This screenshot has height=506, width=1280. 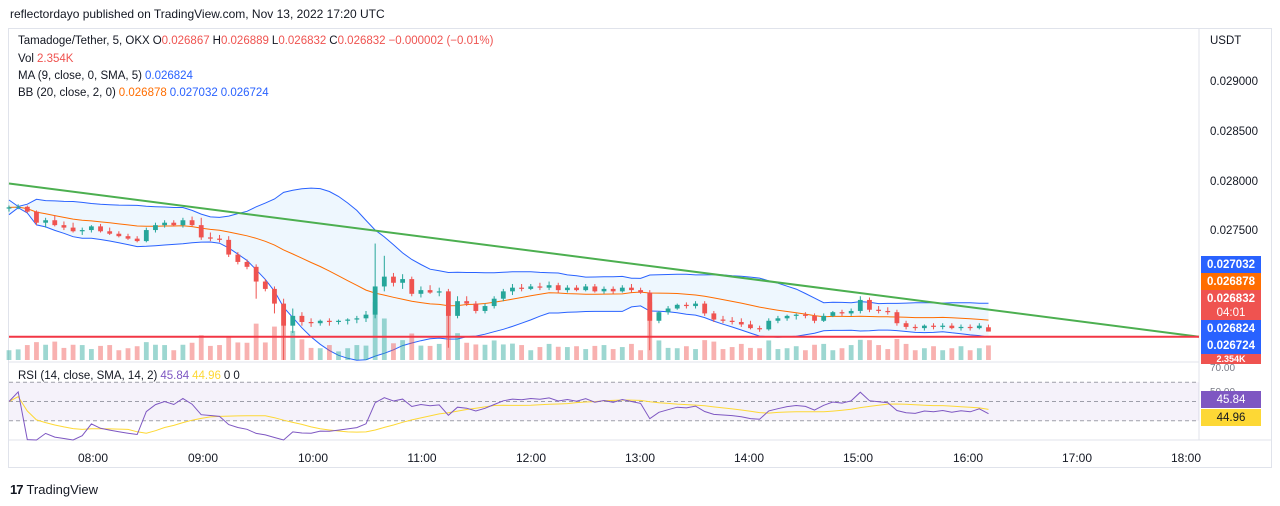 I want to click on rsi-legend: RSI (14, close, SMA, 14, 2) 45.84 44.96 0 0, so click(x=130, y=376).